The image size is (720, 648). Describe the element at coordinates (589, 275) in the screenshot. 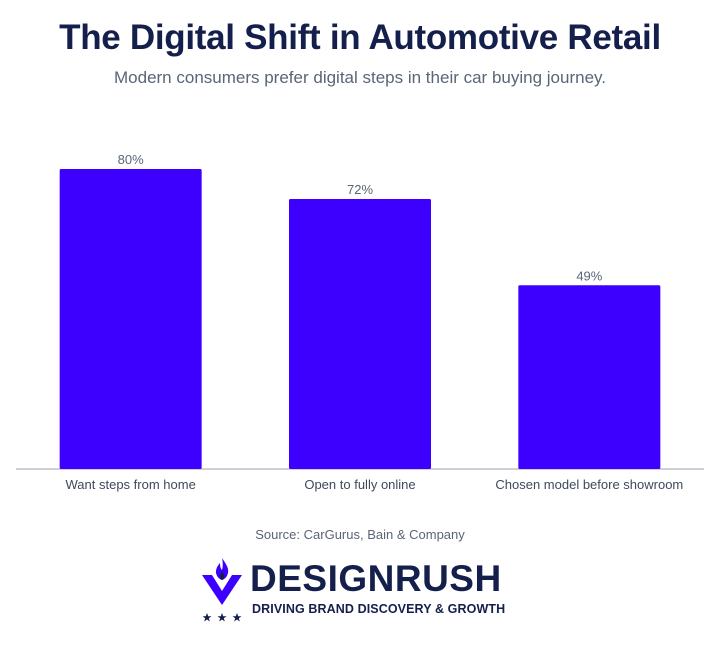

I see `data-label-3: 49%` at that location.